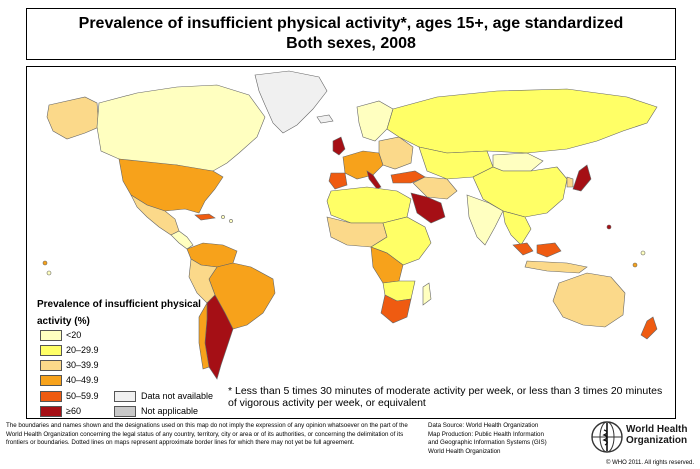 The width and height of the screenshot is (700, 469). What do you see at coordinates (51, 335) in the screenshot?
I see `legend-swatch-lt20` at bounding box center [51, 335].